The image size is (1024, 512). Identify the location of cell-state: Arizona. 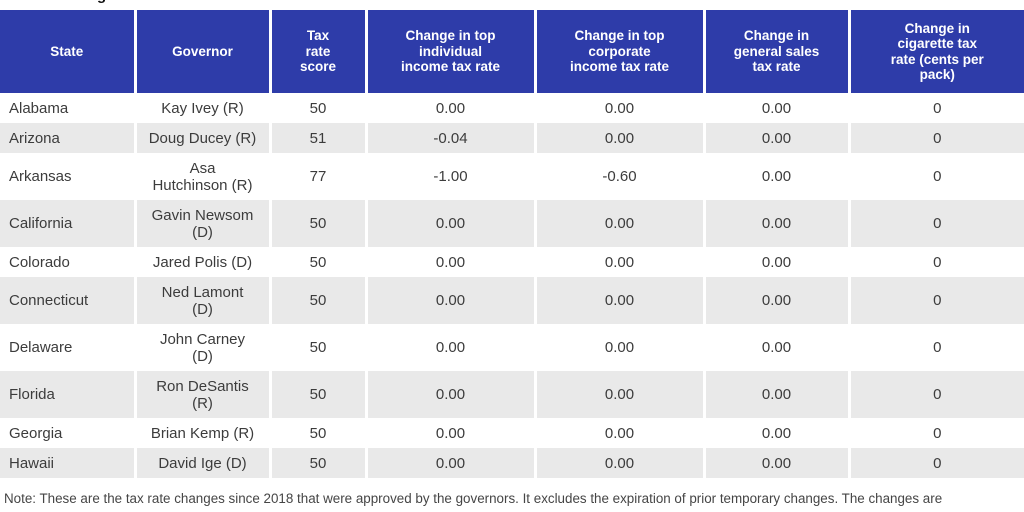
(67, 138).